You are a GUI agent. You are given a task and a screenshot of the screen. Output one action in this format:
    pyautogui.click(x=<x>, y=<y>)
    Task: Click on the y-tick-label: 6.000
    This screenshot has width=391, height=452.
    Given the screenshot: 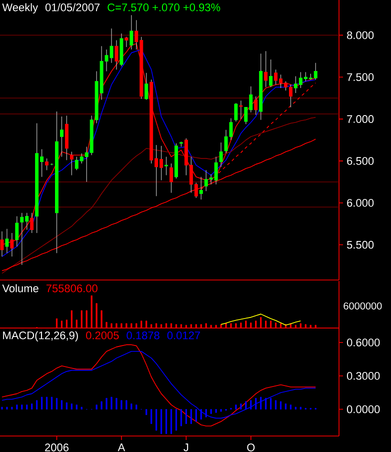 What is the action you would take?
    pyautogui.click(x=360, y=202)
    